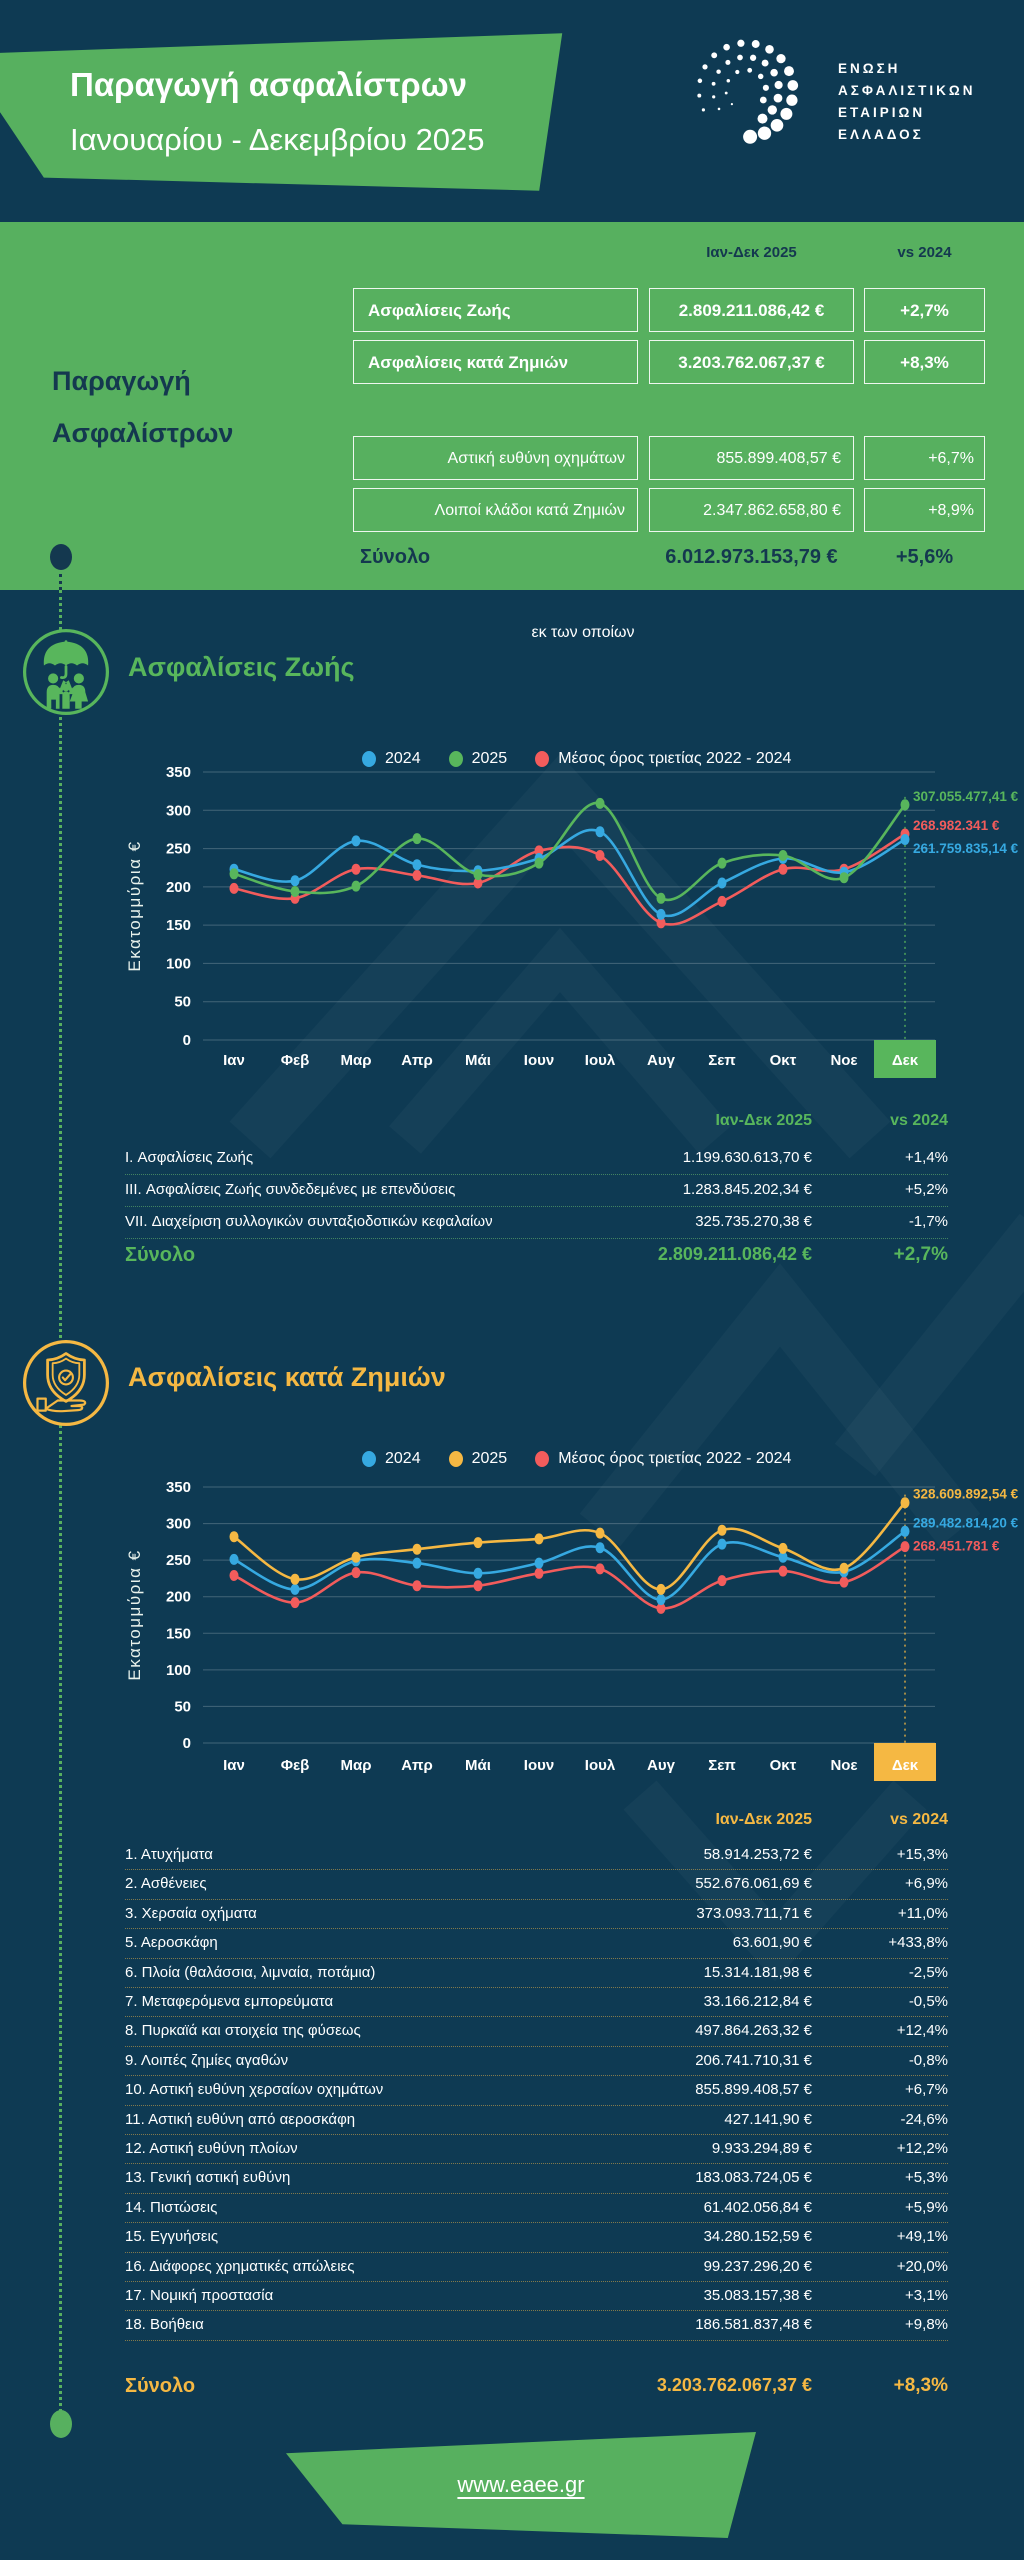  Describe the element at coordinates (966, 1522) in the screenshot. I see `end-value-label: 289.482.814,20 €` at that location.